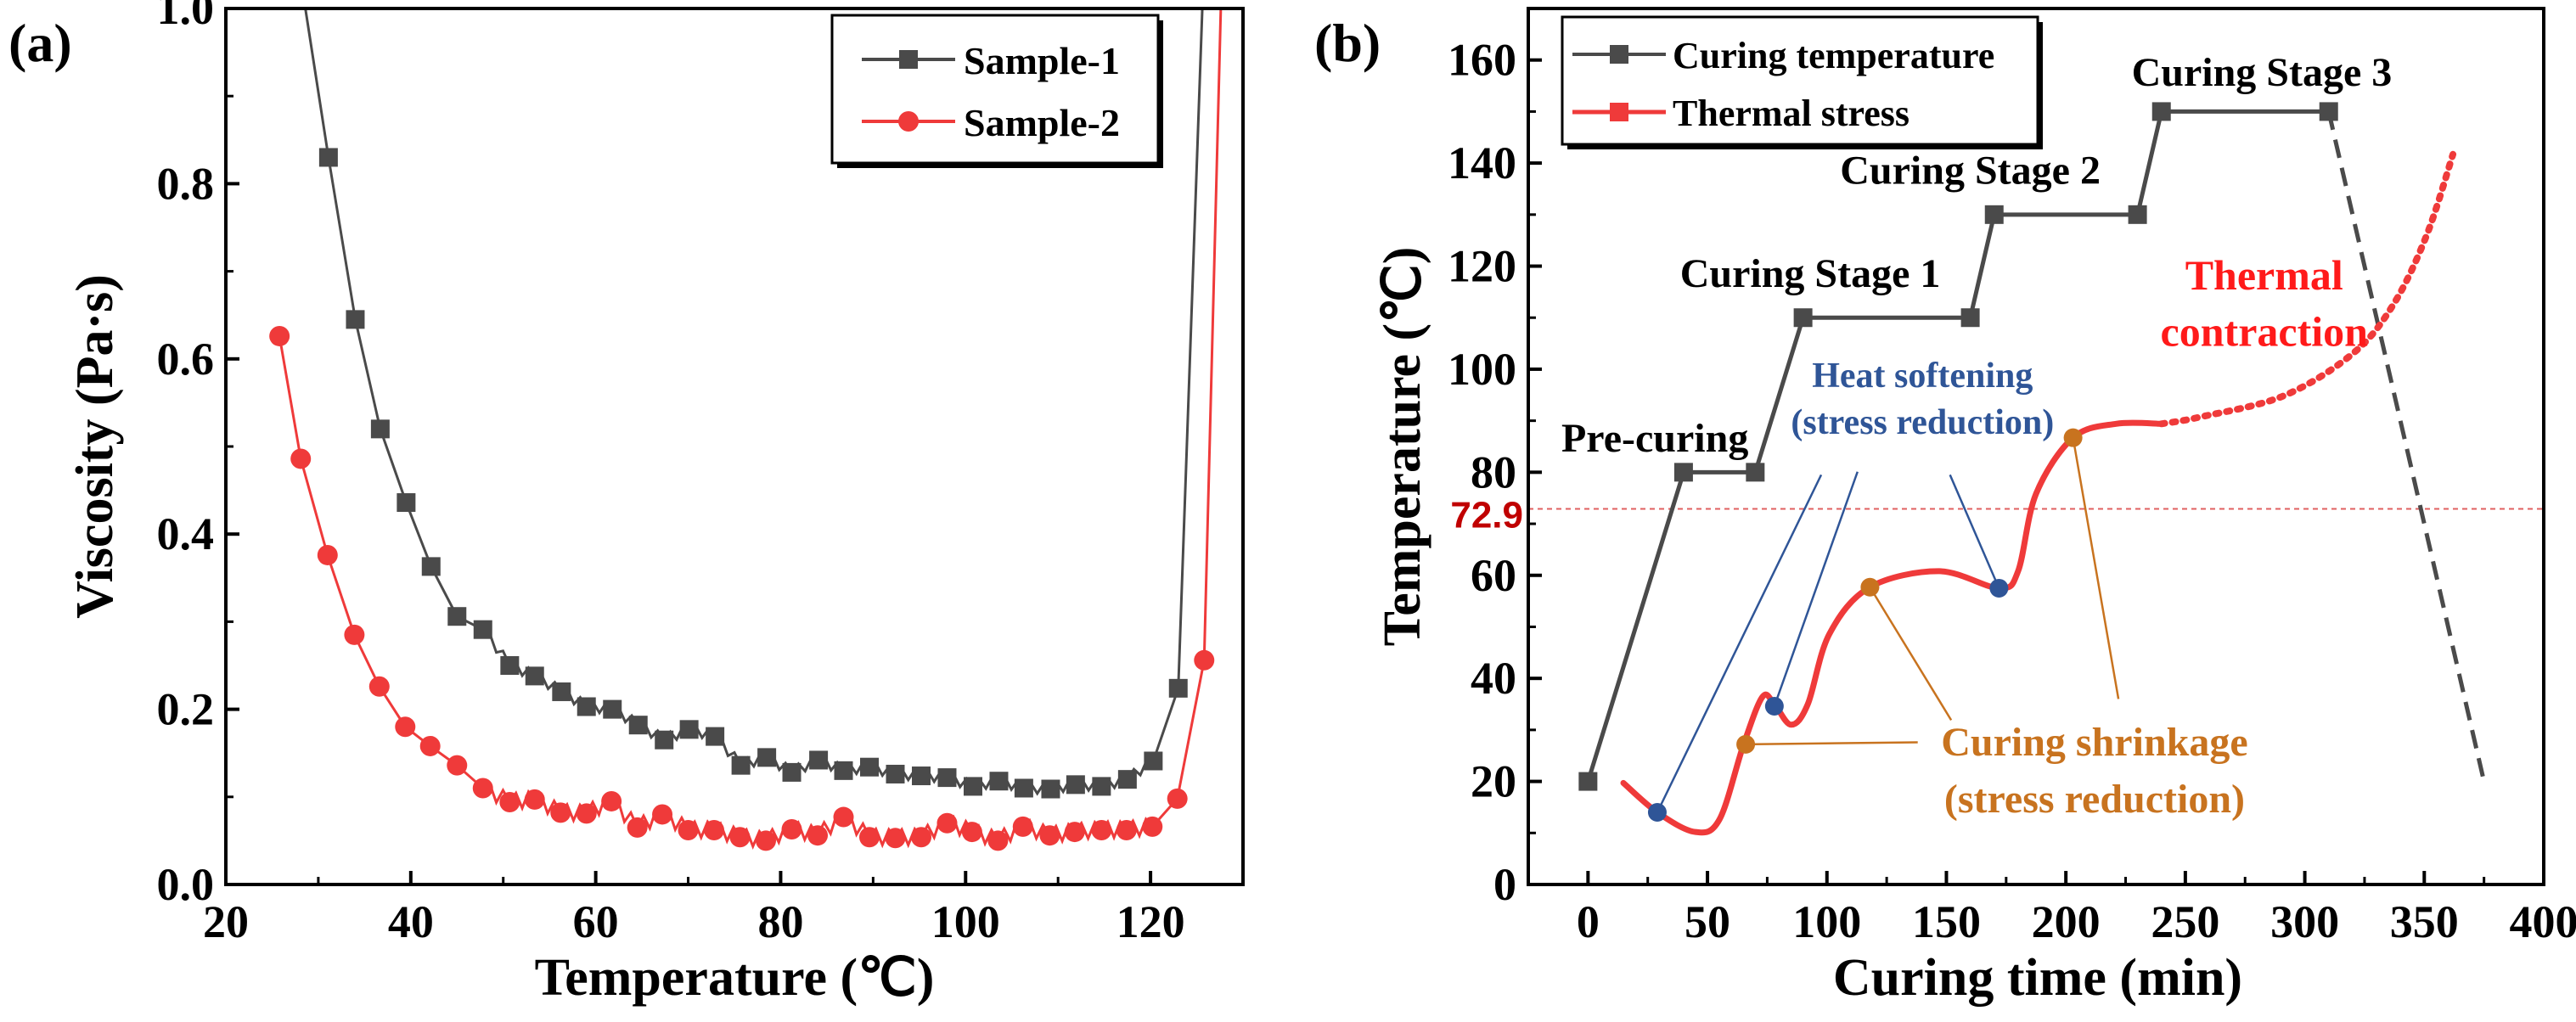 Image resolution: width=2576 pixels, height=1022 pixels. Describe the element at coordinates (2037, 978) in the screenshot. I see `panel-b-x-axis-title: Curing time (min)` at that location.